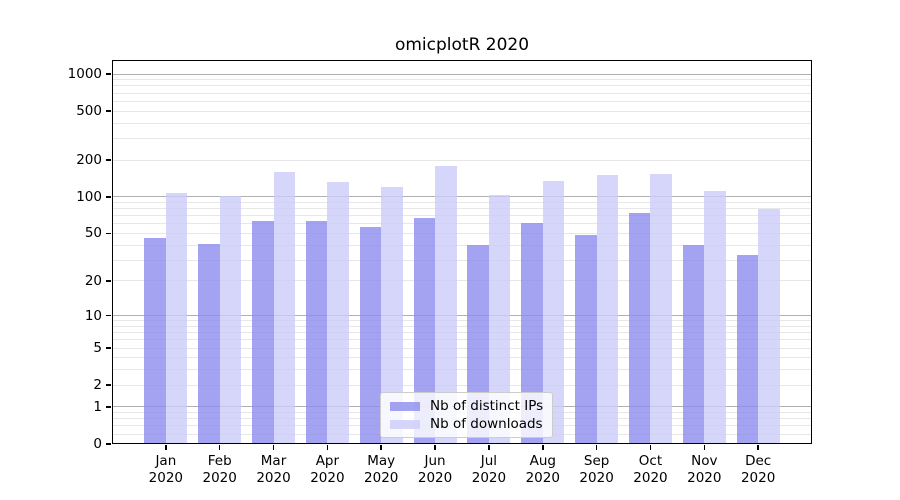 The width and height of the screenshot is (900, 500). I want to click on bar-distinct-ips-aug, so click(532, 333).